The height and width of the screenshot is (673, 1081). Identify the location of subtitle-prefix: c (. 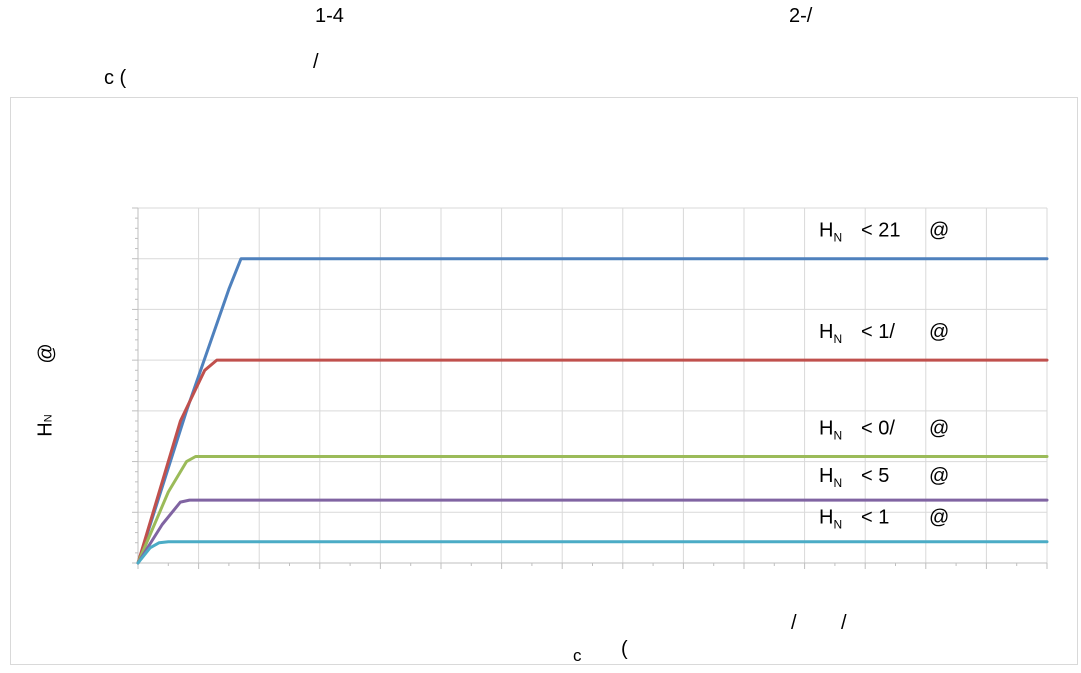
(115, 78).